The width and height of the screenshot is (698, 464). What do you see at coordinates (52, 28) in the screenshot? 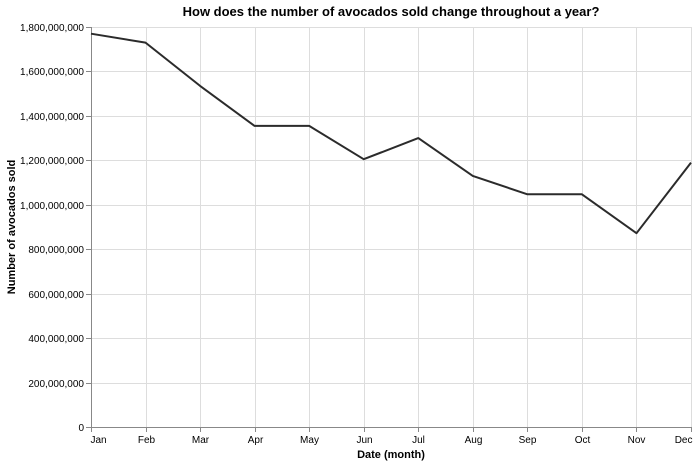
I see `y-tick-label: 1,800,000,000` at bounding box center [52, 28].